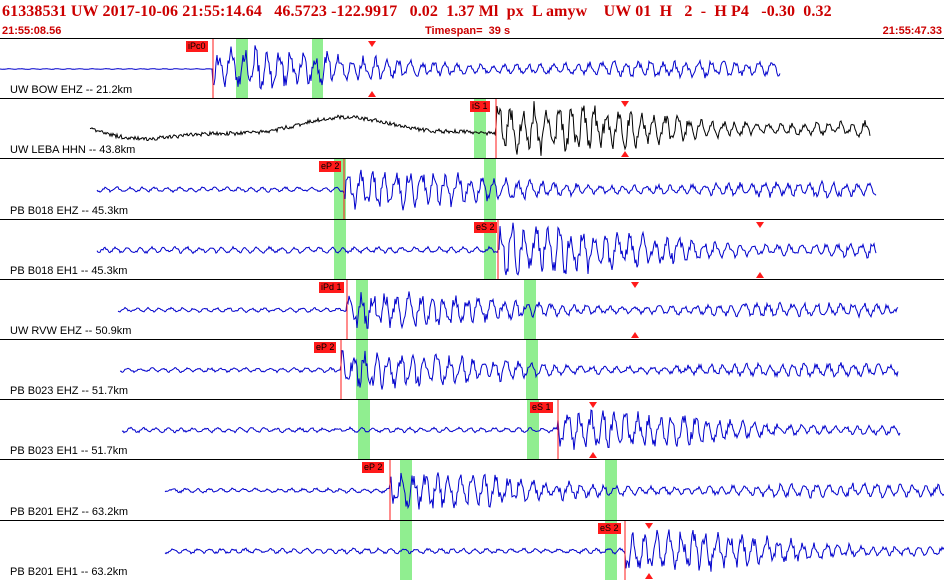 This screenshot has height=580, width=944. What do you see at coordinates (197, 46) in the screenshot?
I see `pick-label: iPc0` at bounding box center [197, 46].